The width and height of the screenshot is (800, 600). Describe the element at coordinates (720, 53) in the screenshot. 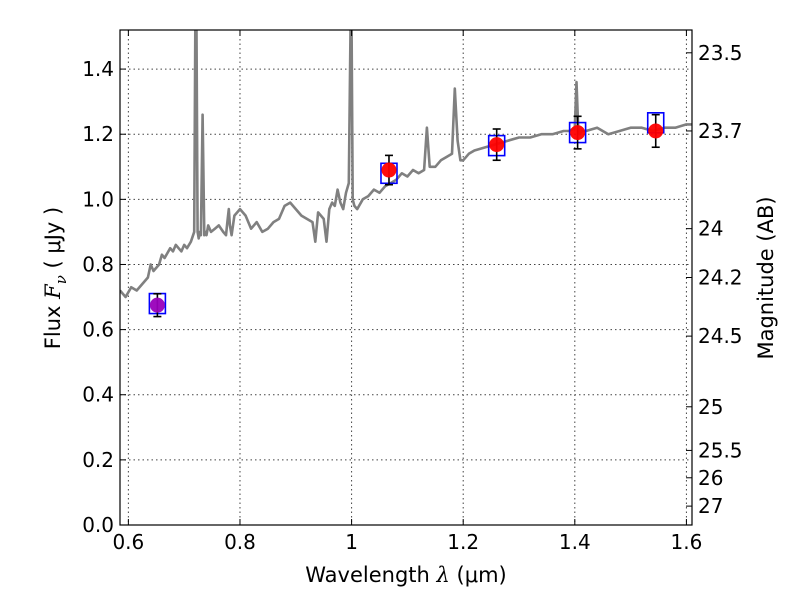

I see `mag-tick-label: 23.5` at that location.